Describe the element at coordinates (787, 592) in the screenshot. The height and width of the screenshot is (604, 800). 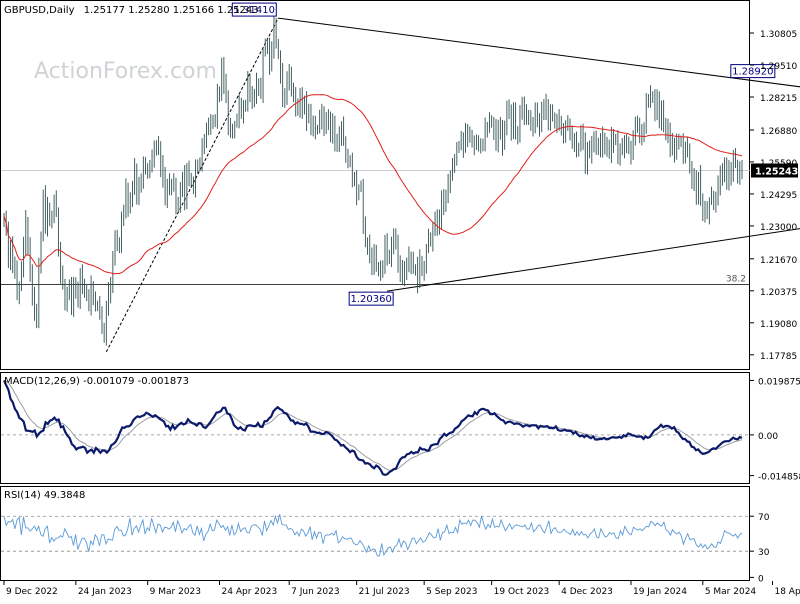
I see `date-tick-label: 18 Apr 2024` at that location.